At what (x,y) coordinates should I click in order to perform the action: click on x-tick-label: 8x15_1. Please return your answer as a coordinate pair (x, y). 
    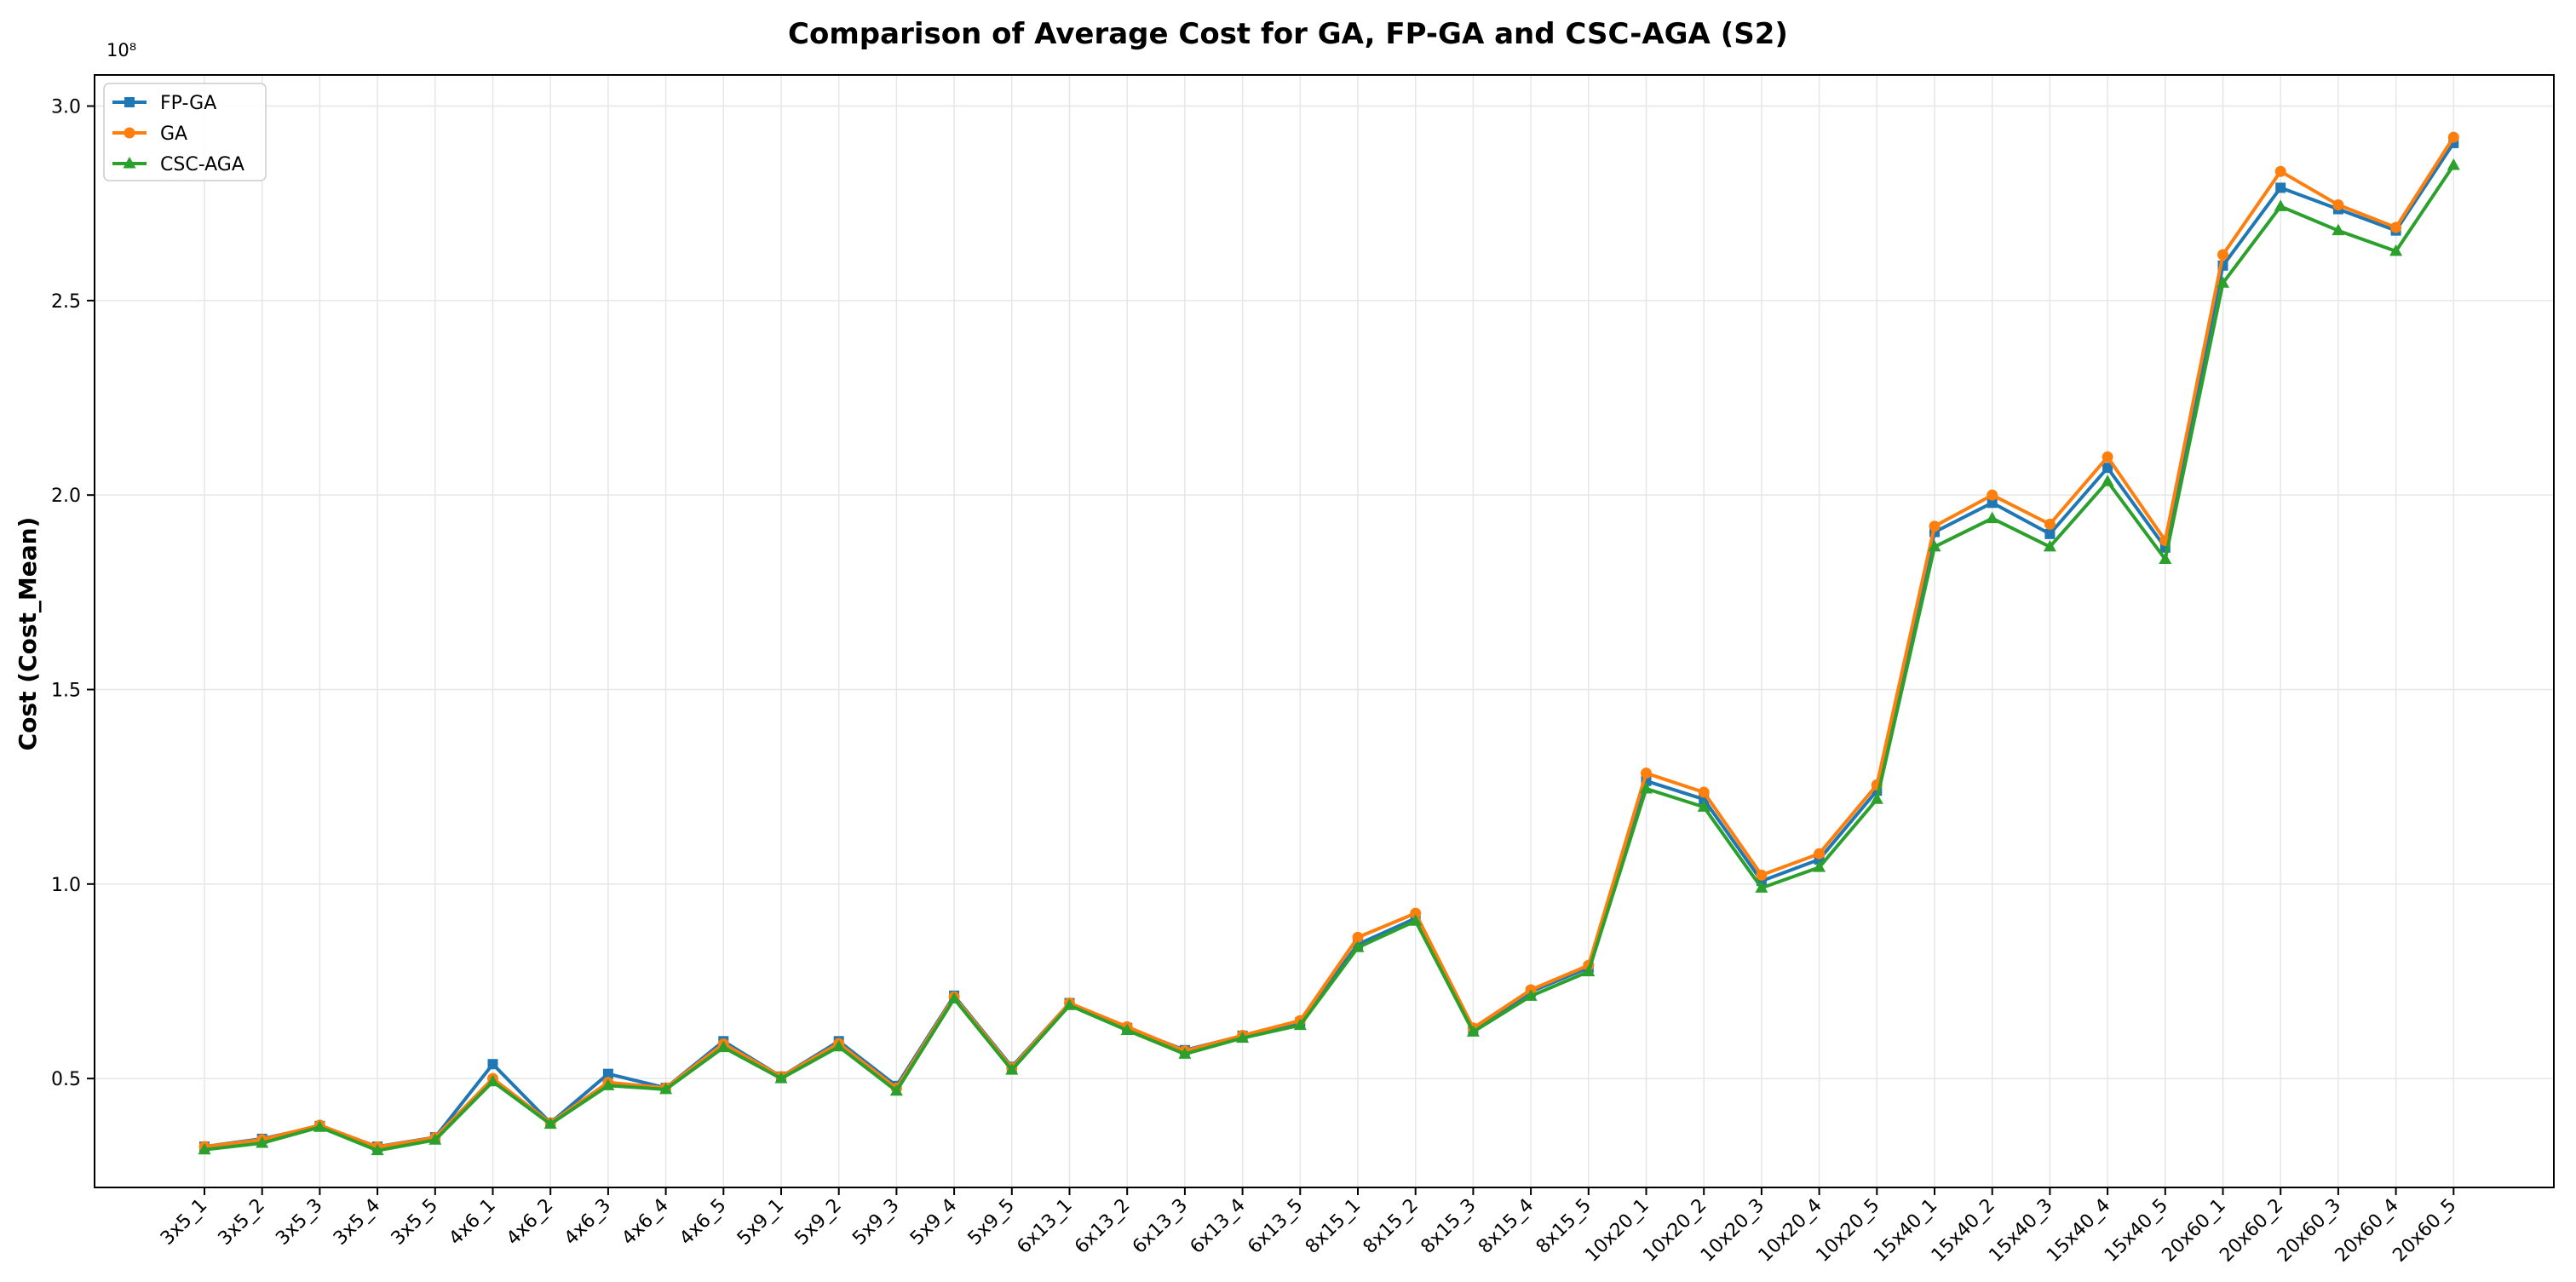
    Looking at the image, I should click on (1334, 1226).